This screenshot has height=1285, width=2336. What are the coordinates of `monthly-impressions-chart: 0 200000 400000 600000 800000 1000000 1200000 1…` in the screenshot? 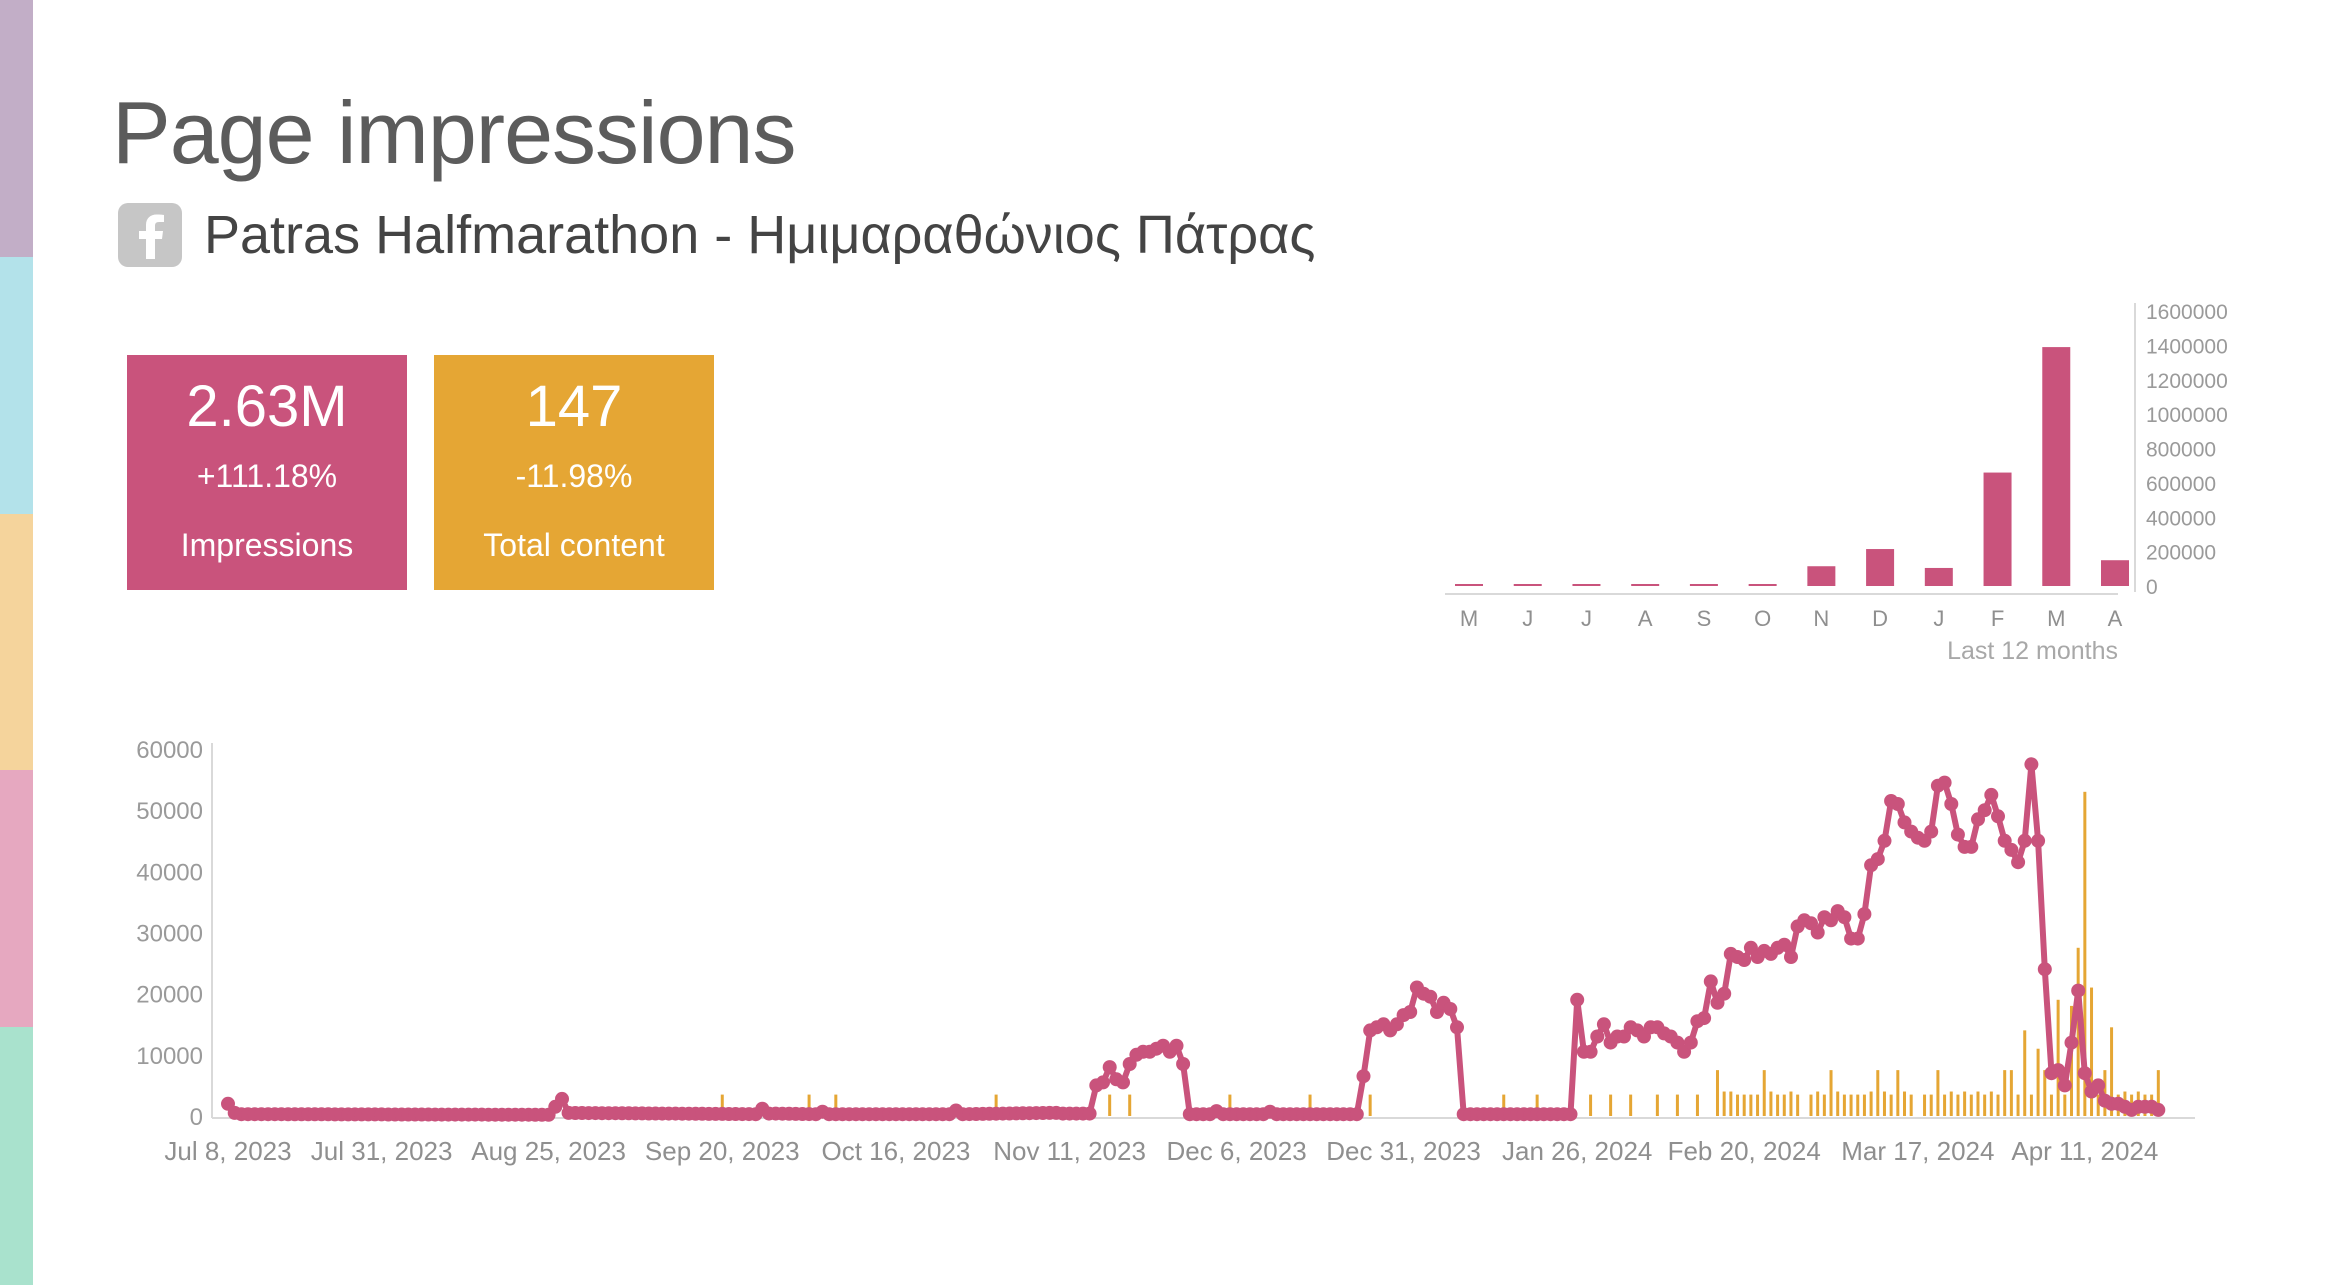 It's located at (1836, 483).